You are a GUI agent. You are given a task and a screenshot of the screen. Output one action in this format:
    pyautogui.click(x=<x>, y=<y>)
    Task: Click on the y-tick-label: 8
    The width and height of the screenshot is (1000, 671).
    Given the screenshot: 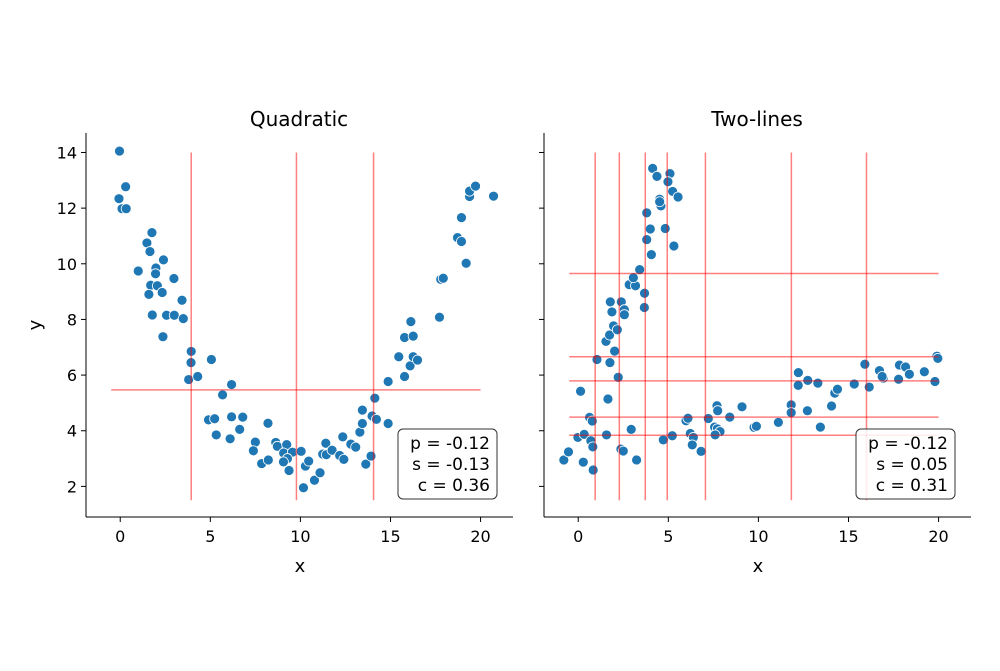 What is the action you would take?
    pyautogui.click(x=72, y=319)
    